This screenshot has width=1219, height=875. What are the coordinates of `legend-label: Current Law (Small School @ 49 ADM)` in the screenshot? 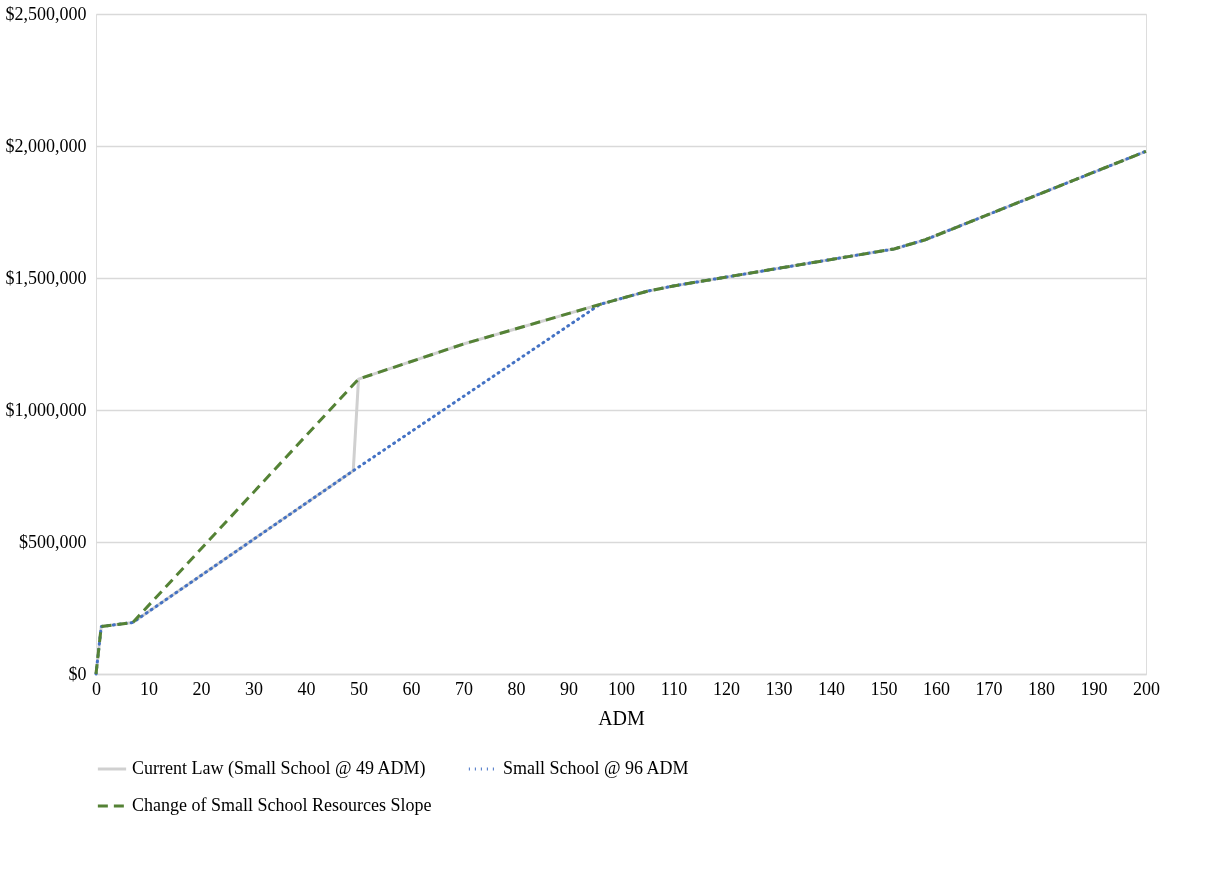 It's located at (279, 768).